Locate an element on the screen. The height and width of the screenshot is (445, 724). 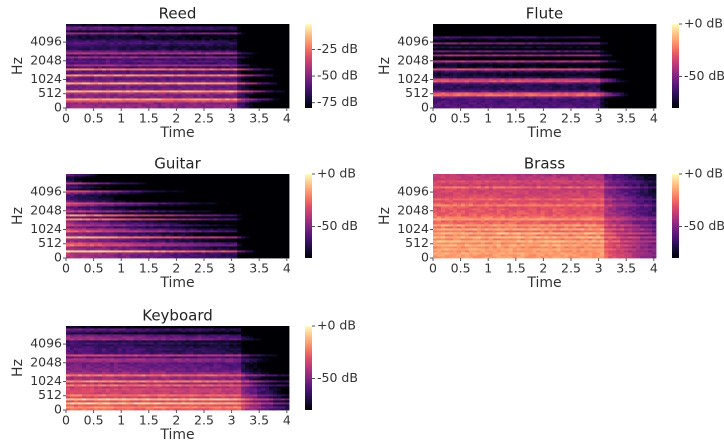
colorbar-tick-label: -75 dB is located at coordinates (337, 101).